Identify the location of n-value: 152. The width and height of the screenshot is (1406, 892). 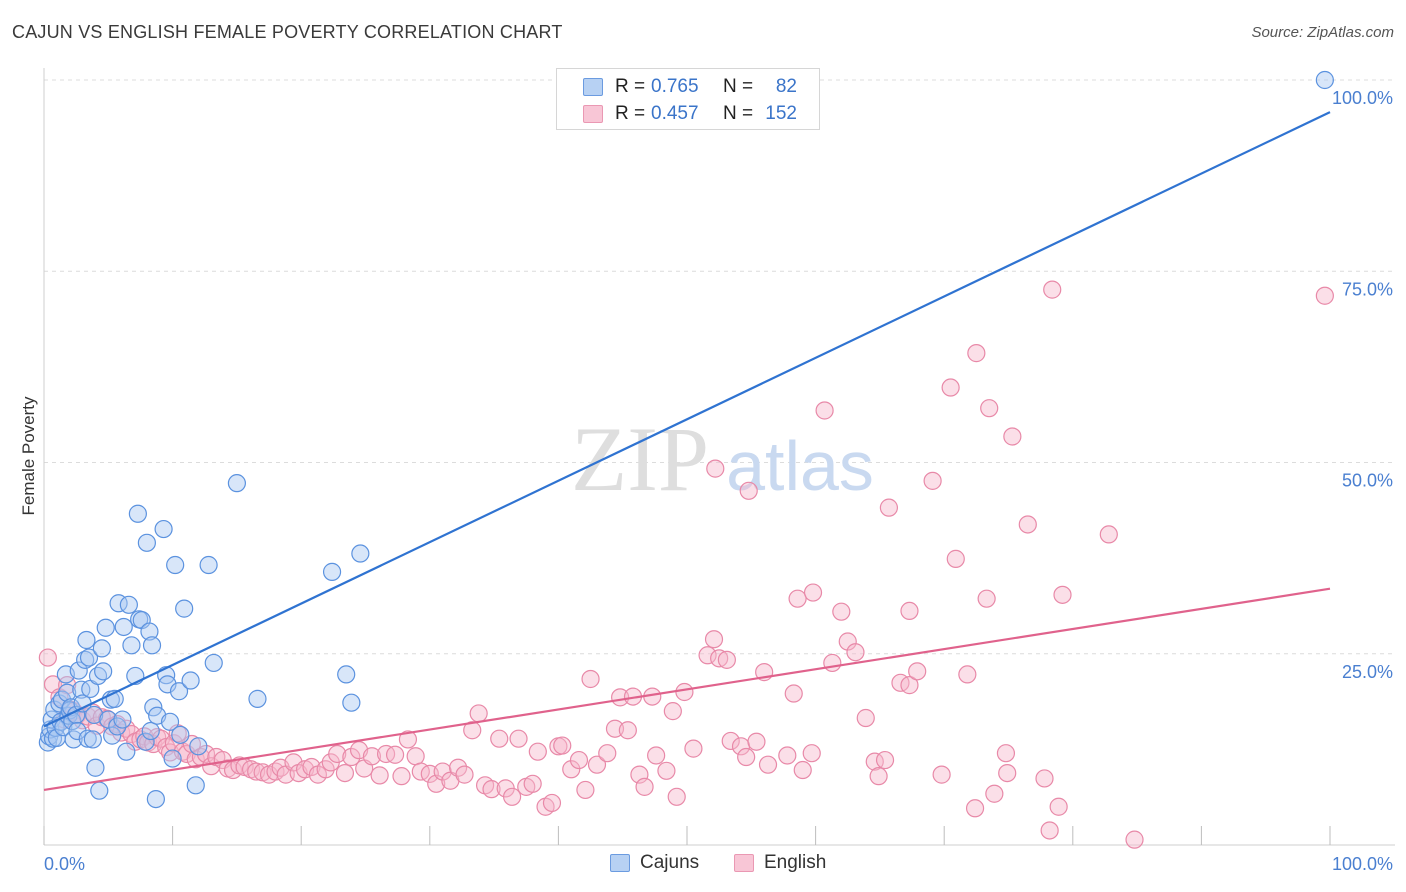
(781, 113).